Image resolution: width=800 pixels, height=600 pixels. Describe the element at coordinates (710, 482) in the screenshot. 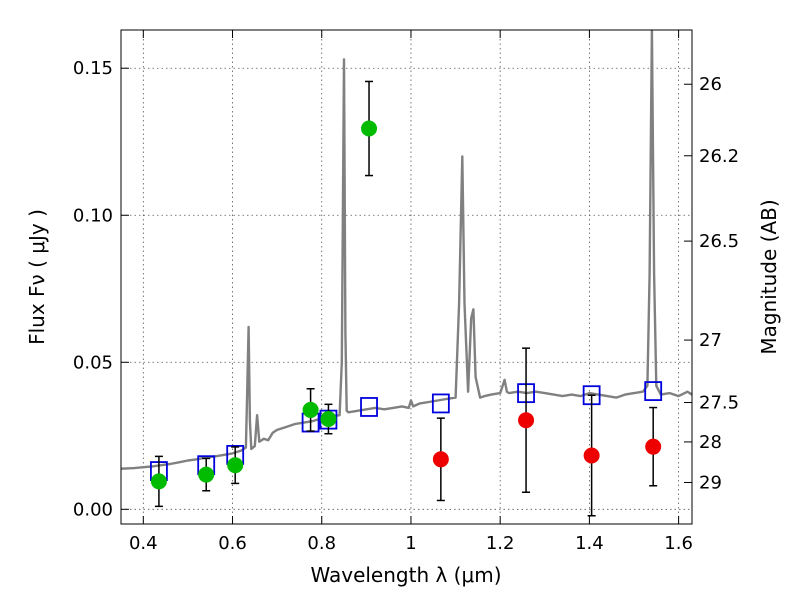

I see `magnitude-tick-label: 29` at that location.